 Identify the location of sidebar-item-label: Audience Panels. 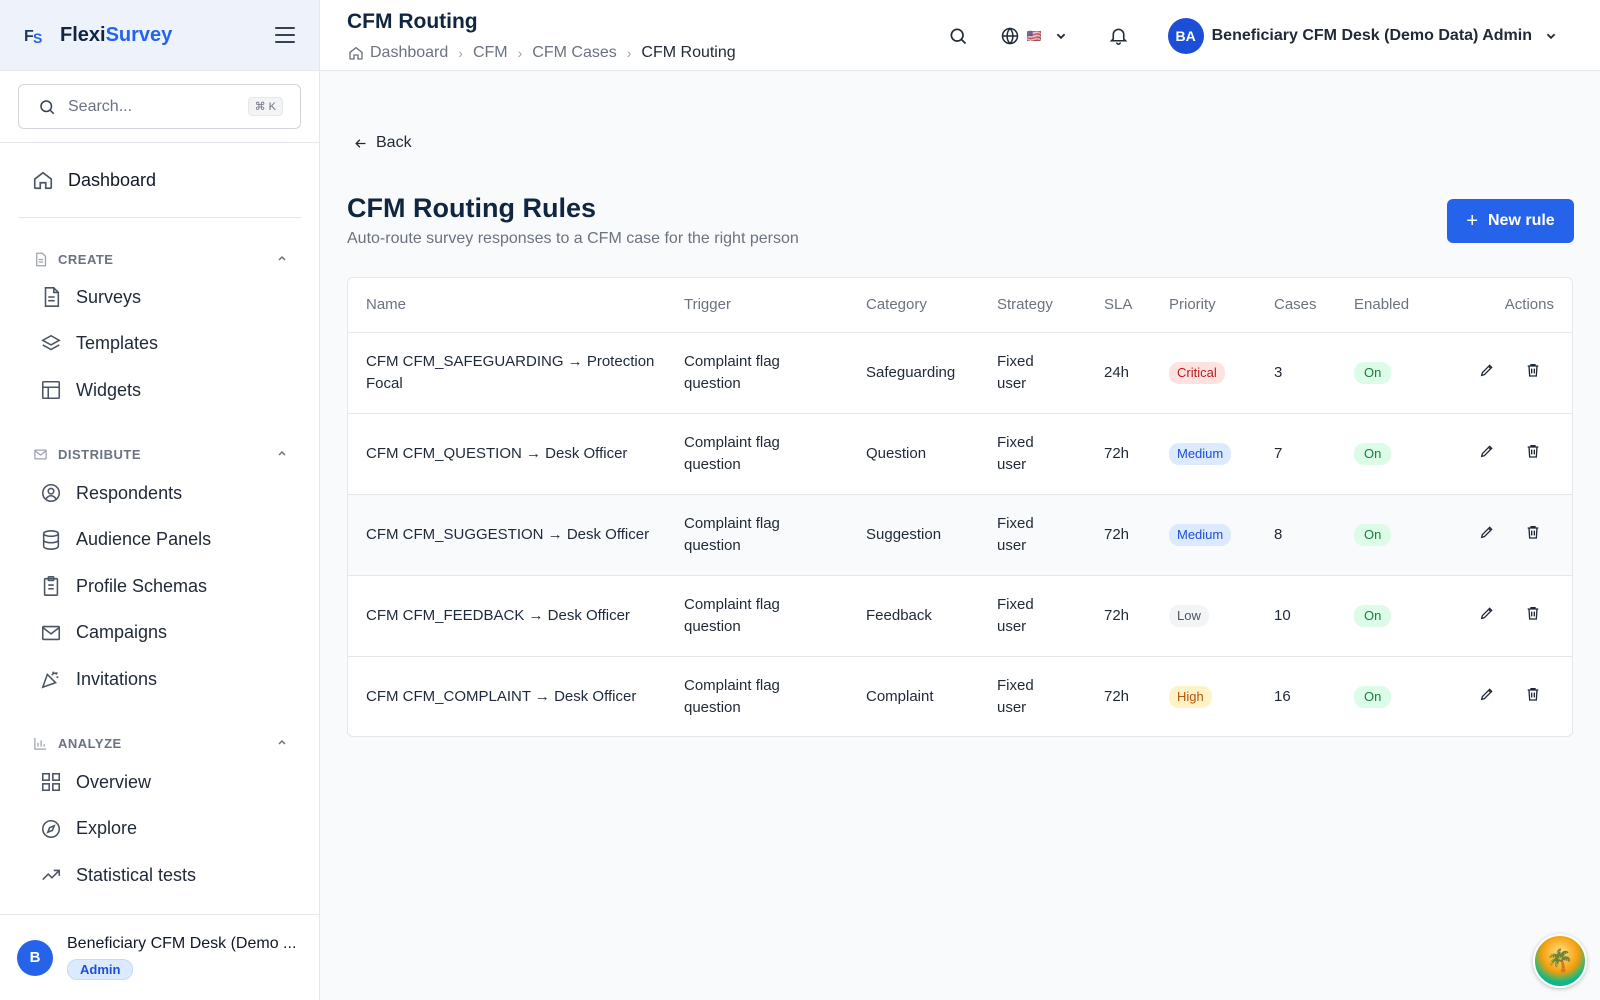
(144, 539).